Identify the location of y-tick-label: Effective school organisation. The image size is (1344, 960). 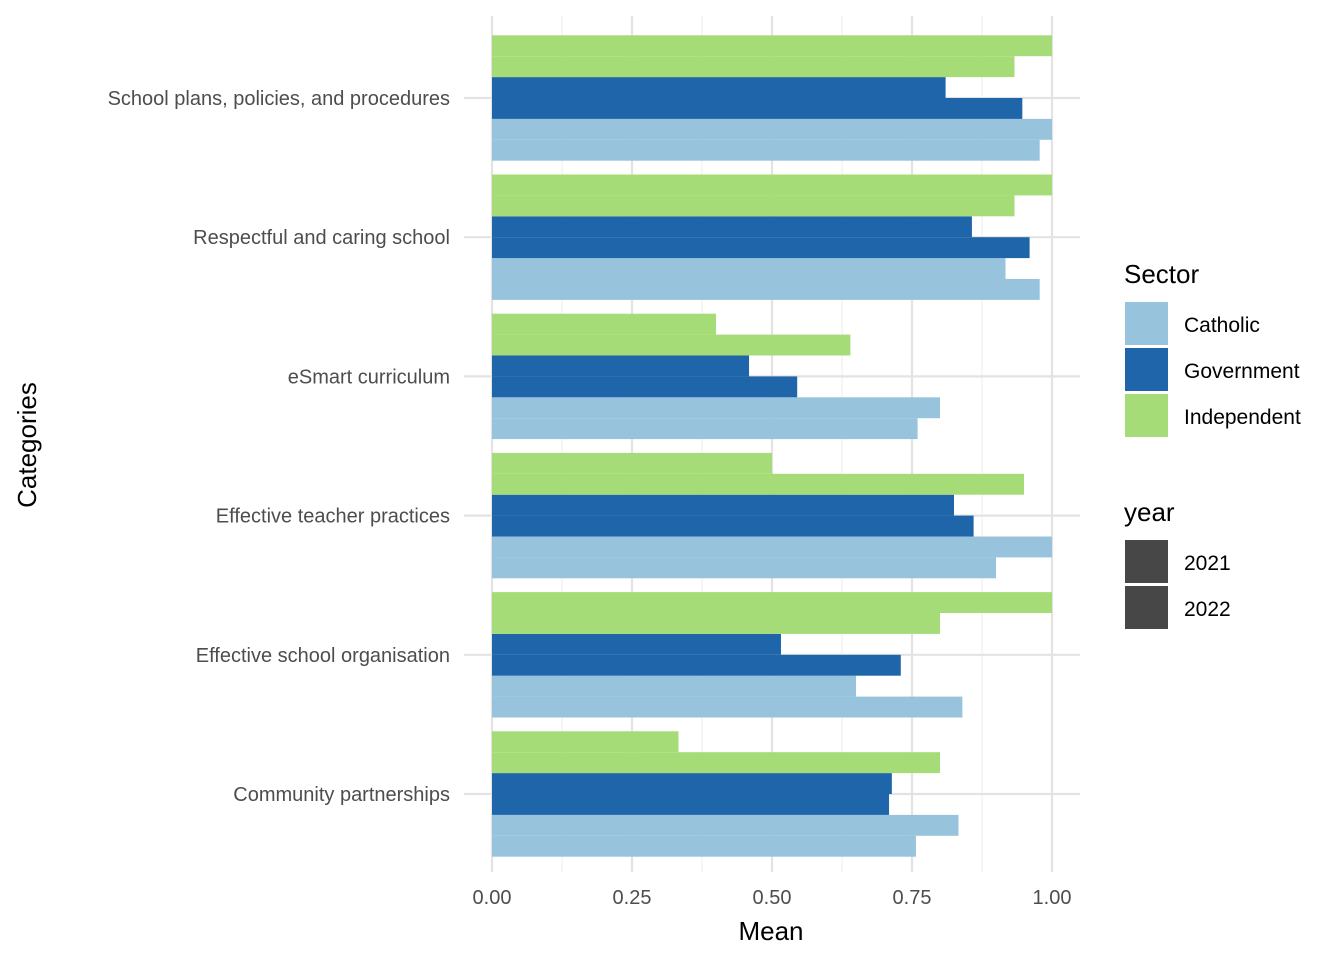
(323, 656).